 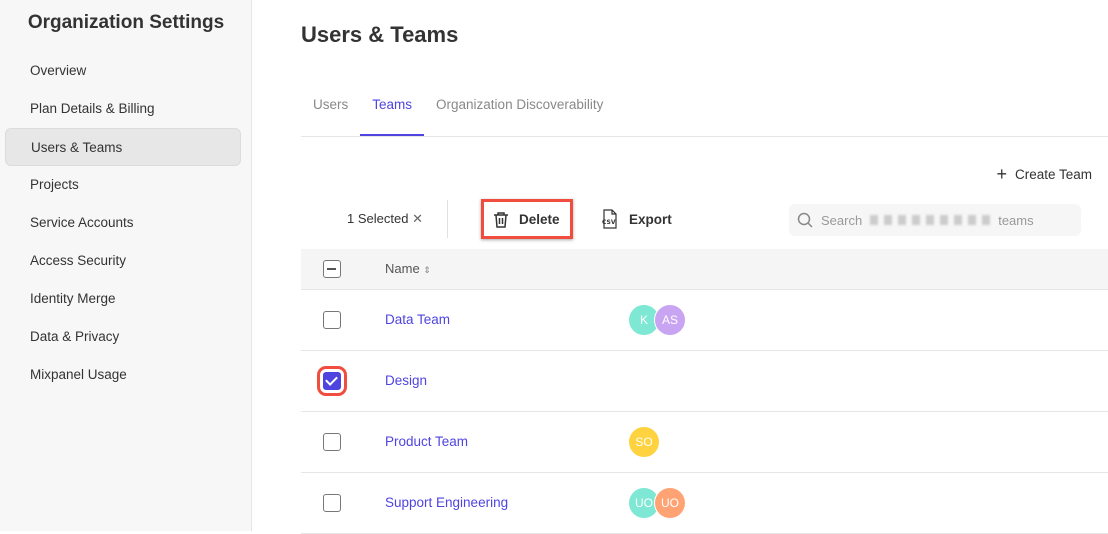 I want to click on tab-teams: Teams, so click(x=392, y=111).